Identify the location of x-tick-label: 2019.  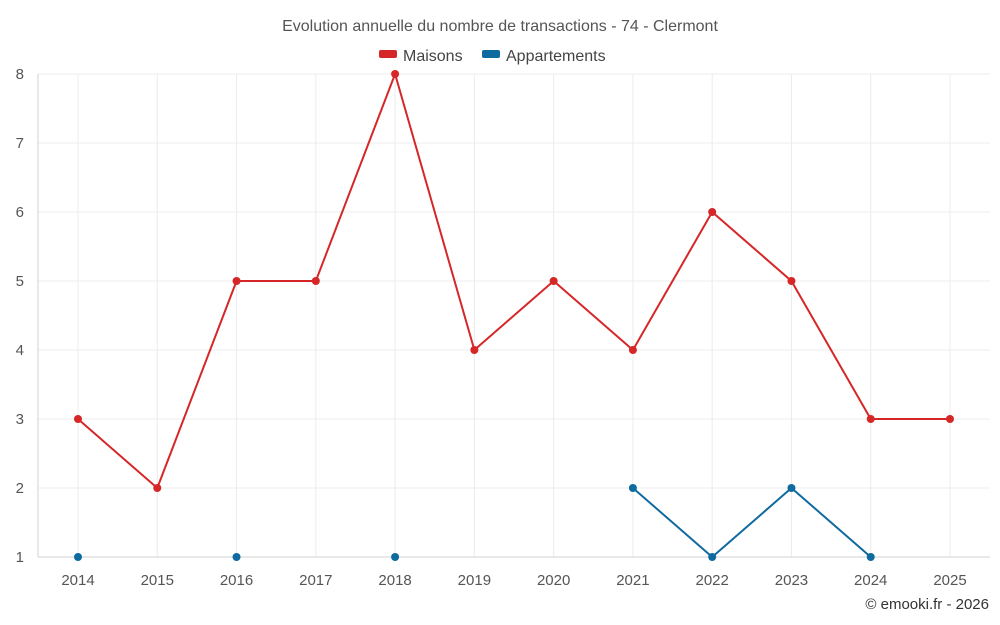
(474, 580).